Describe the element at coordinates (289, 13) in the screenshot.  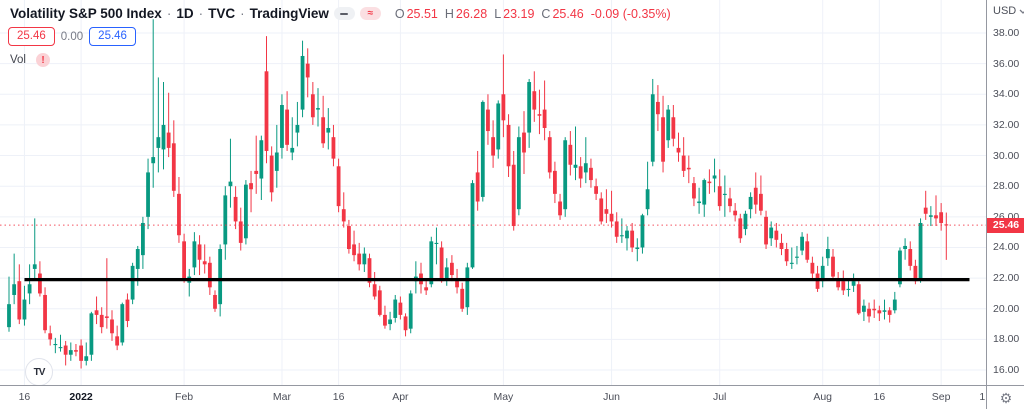
I see `provider-label: TradingView` at that location.